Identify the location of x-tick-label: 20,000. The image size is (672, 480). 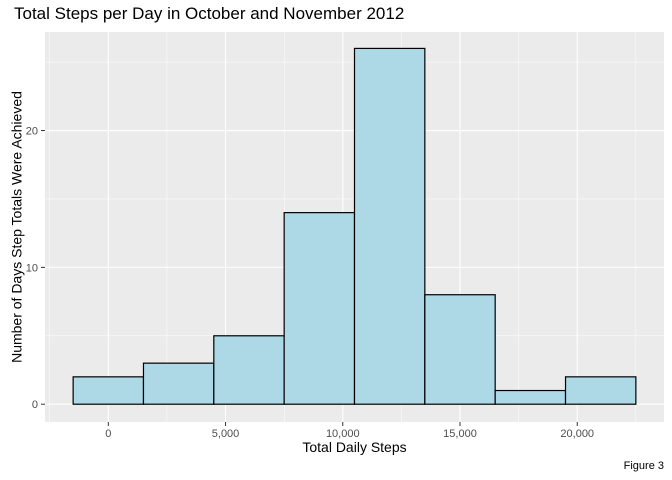
(577, 434).